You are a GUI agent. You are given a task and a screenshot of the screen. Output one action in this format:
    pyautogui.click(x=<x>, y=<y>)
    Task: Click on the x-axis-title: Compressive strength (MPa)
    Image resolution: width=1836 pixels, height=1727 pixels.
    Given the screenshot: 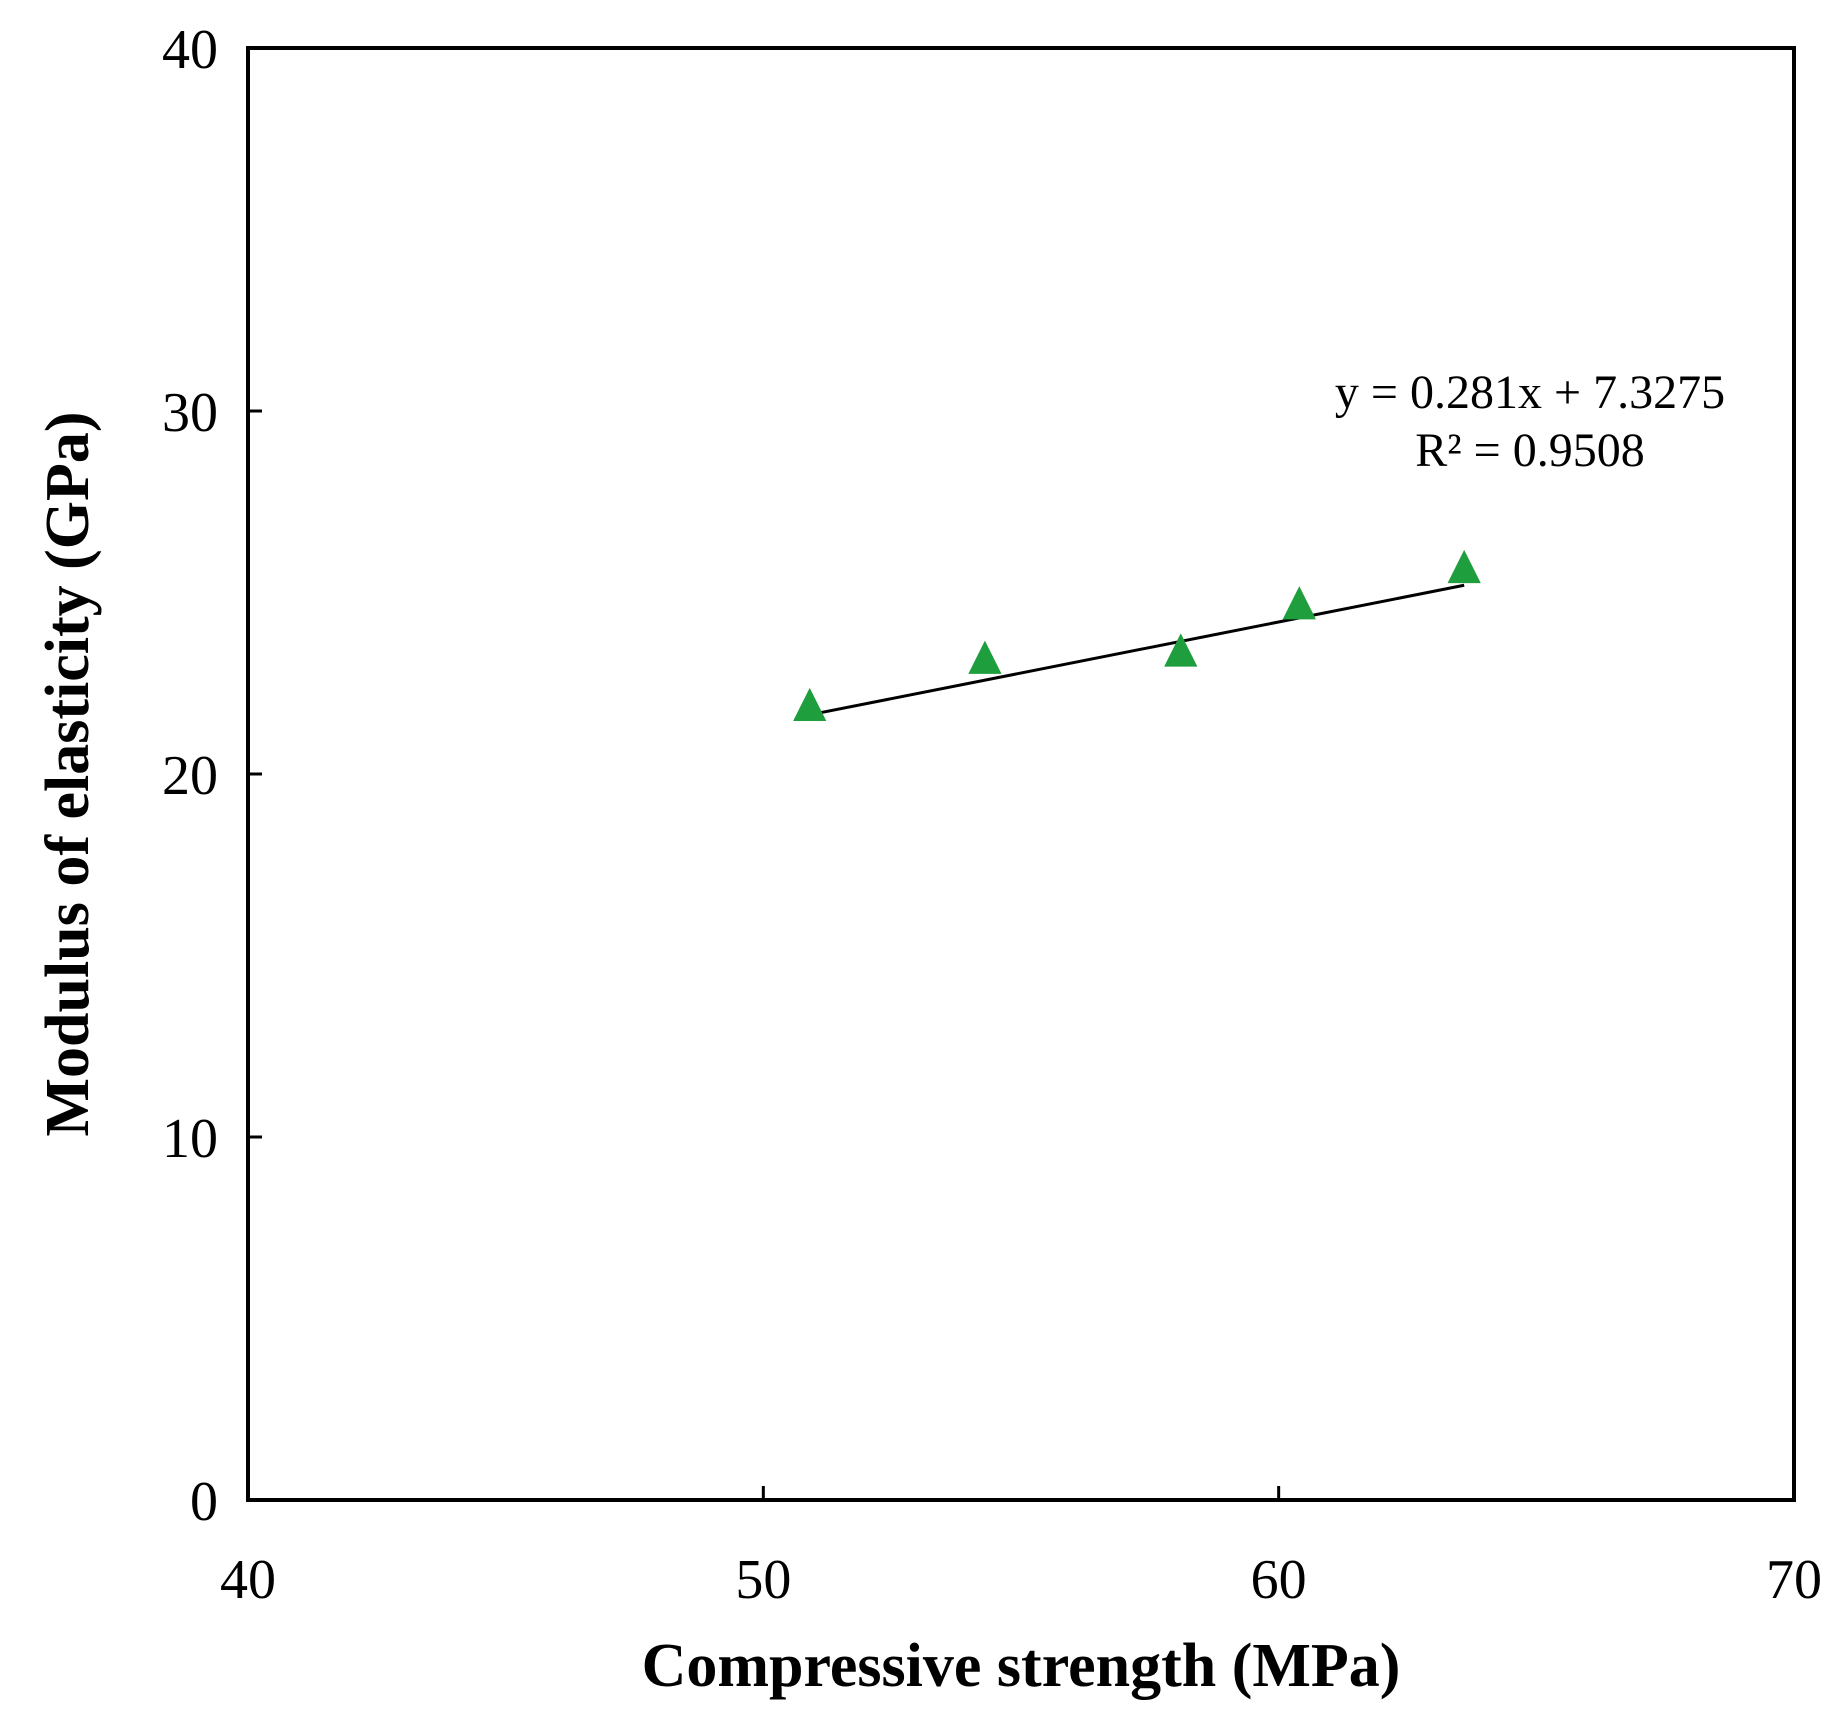 What is the action you would take?
    pyautogui.click(x=1021, y=1666)
    